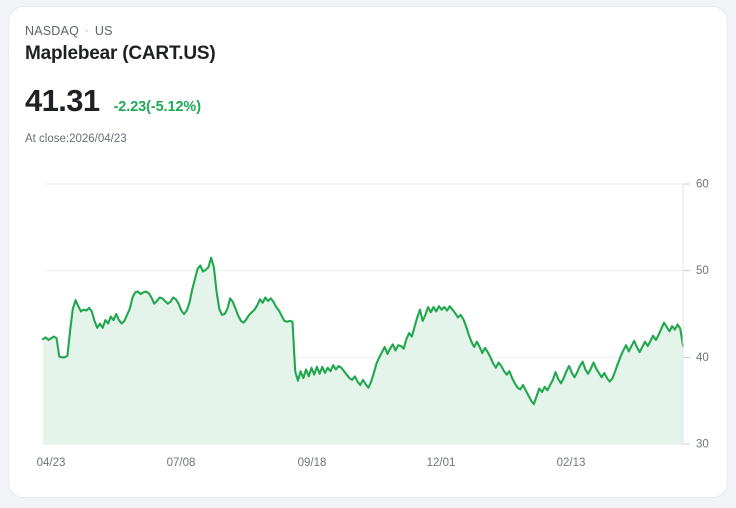 Image resolution: width=736 pixels, height=508 pixels. Describe the element at coordinates (571, 463) in the screenshot. I see `x-tick-label: 02/13` at that location.